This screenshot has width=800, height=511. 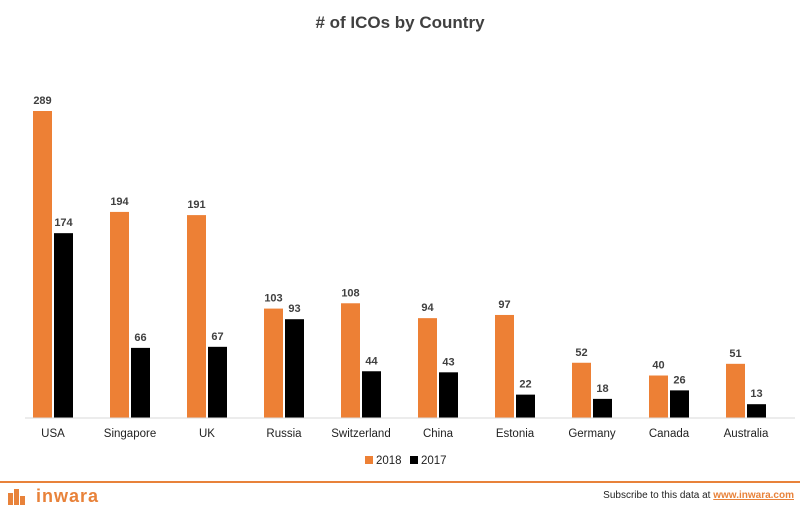 I want to click on brand-mark-icon, so click(x=19, y=496).